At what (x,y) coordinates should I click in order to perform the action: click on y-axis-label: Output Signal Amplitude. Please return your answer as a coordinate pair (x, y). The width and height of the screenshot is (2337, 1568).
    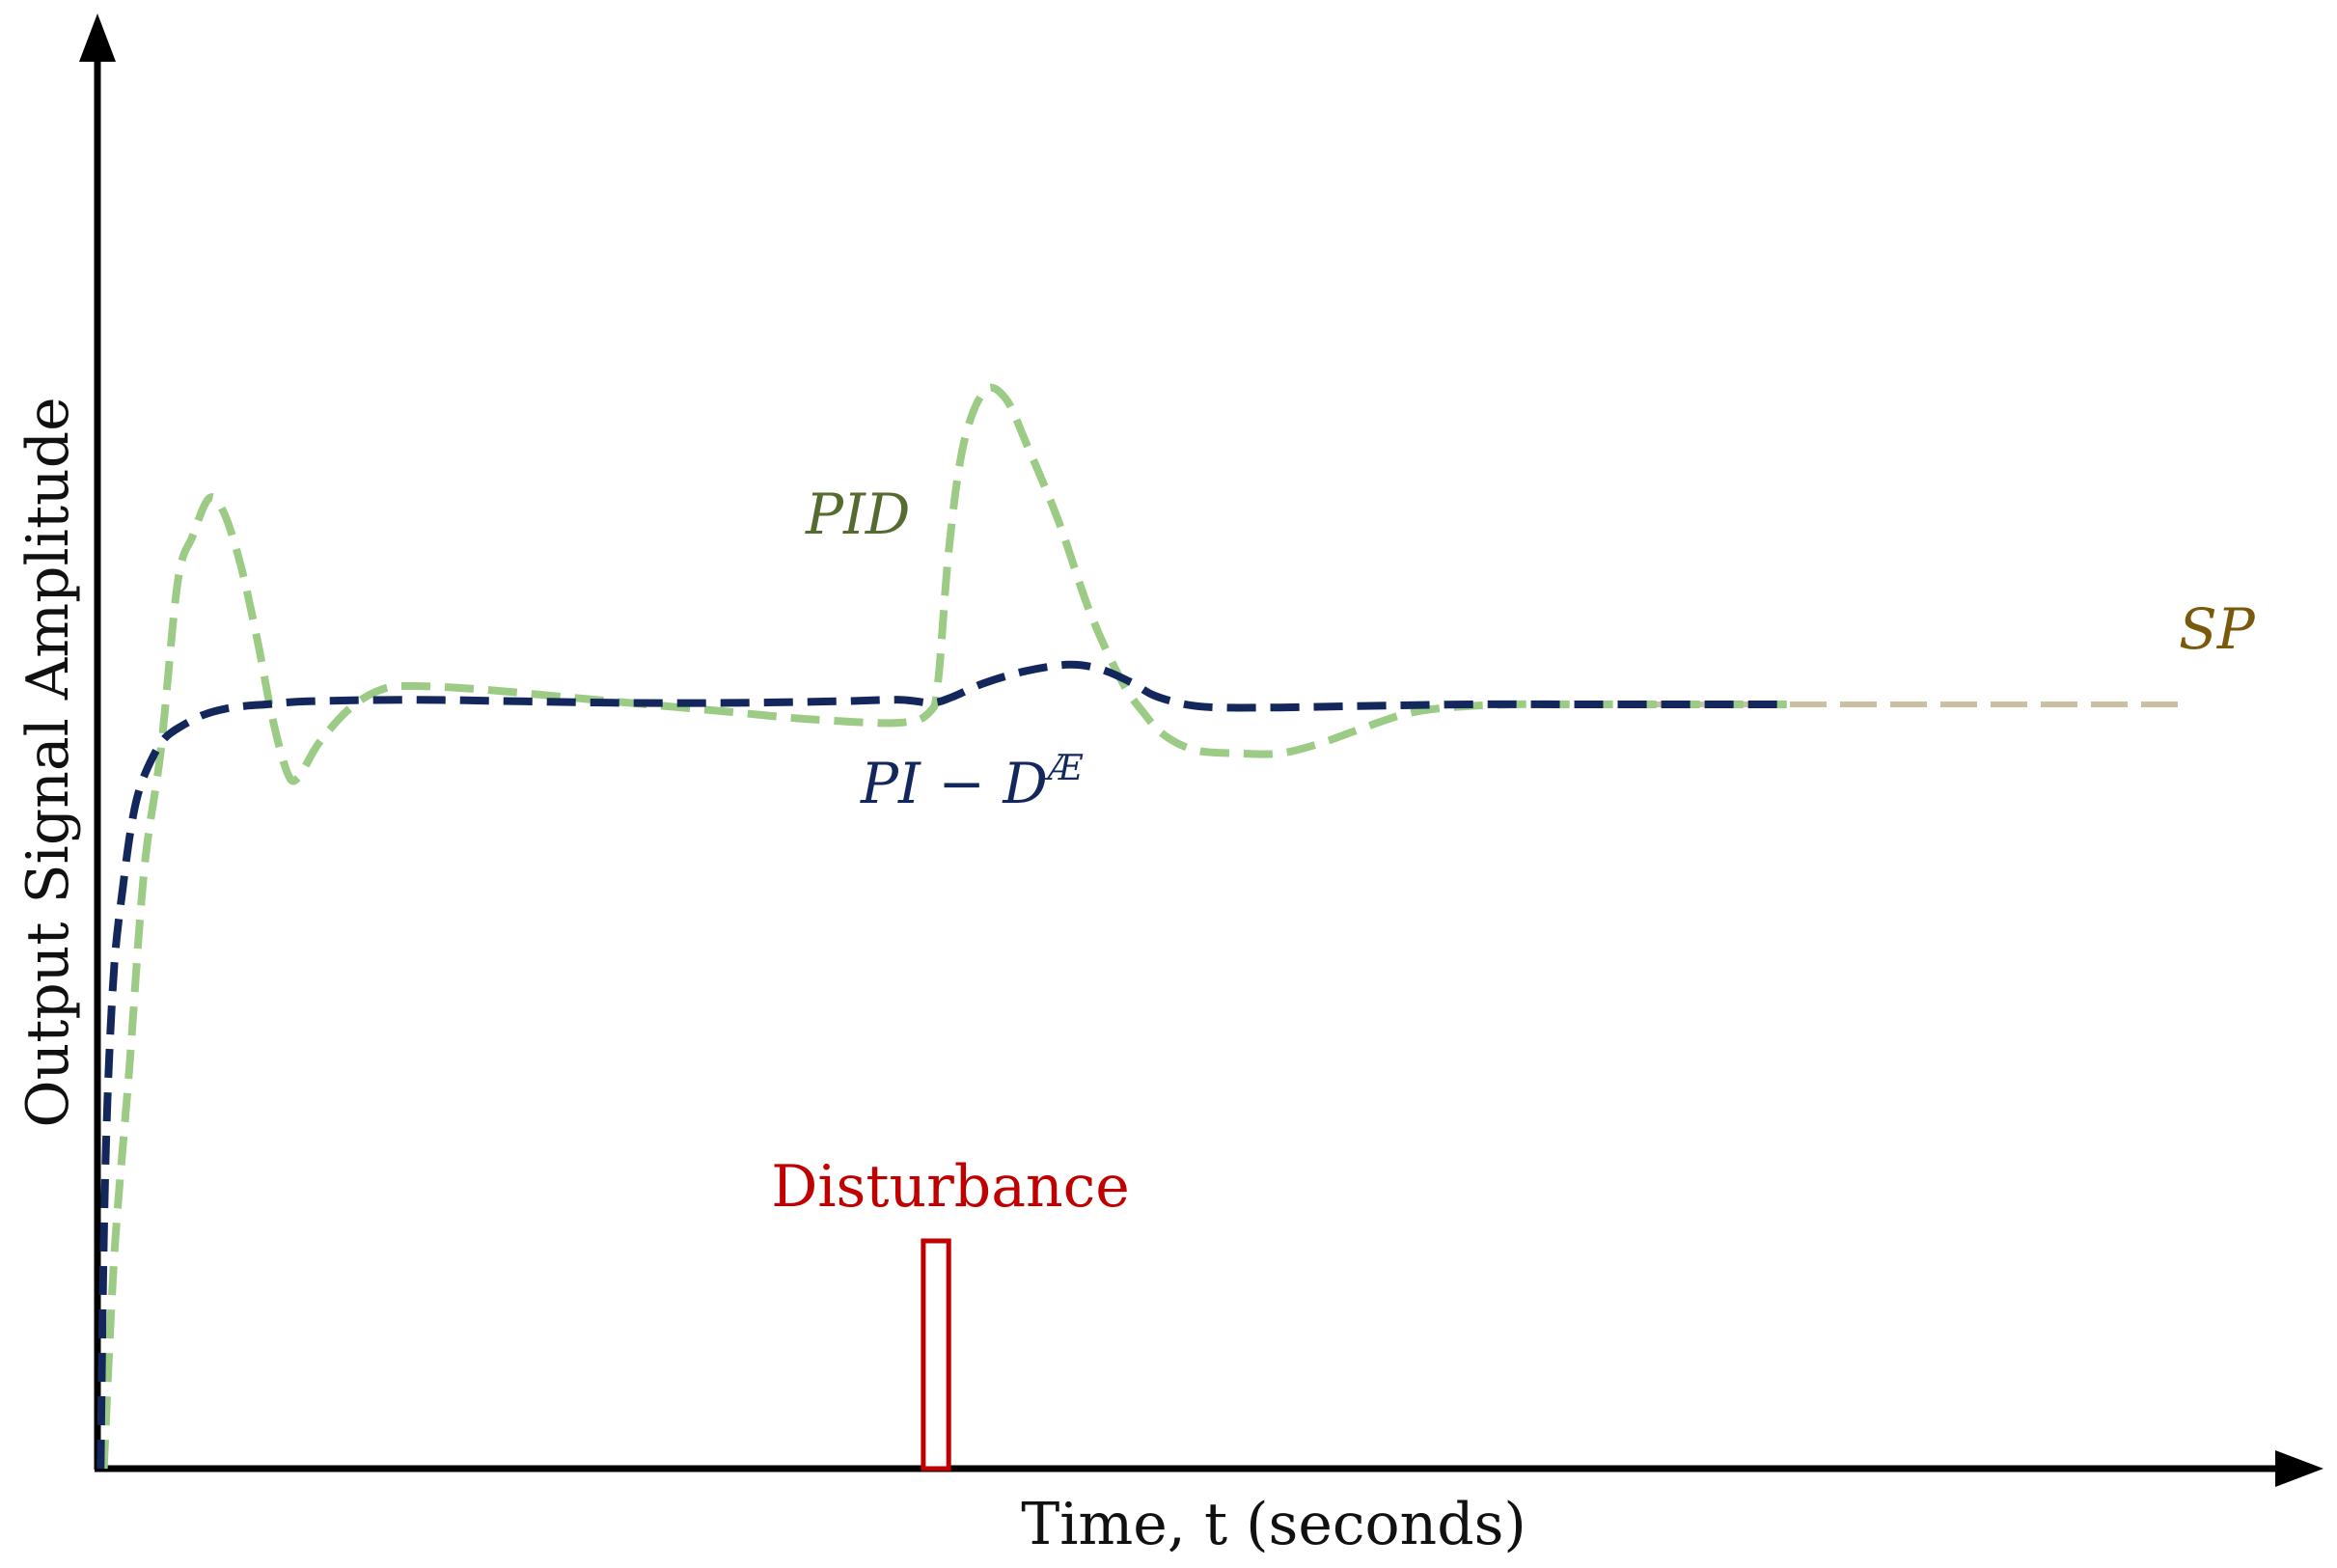
    Looking at the image, I should click on (48, 762).